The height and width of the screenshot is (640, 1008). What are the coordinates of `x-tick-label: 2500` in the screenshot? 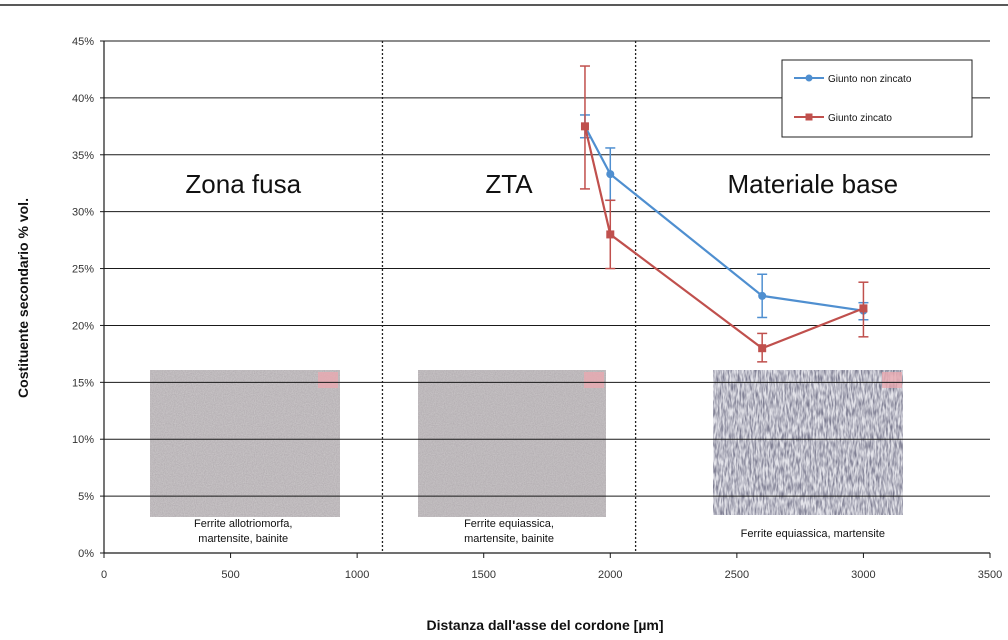 It's located at (737, 575).